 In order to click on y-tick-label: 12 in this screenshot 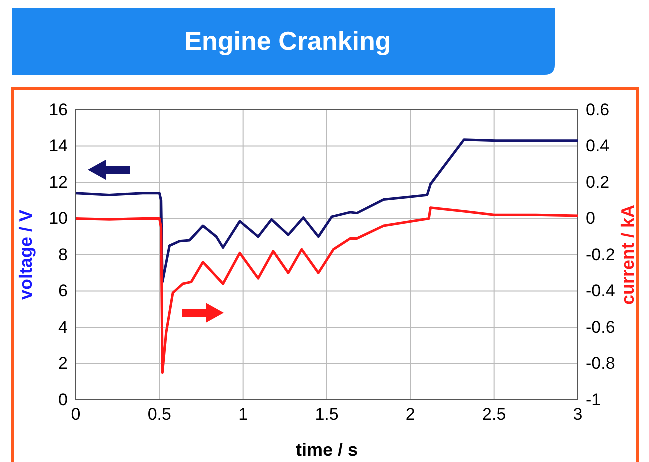, I will do `click(58, 182)`.